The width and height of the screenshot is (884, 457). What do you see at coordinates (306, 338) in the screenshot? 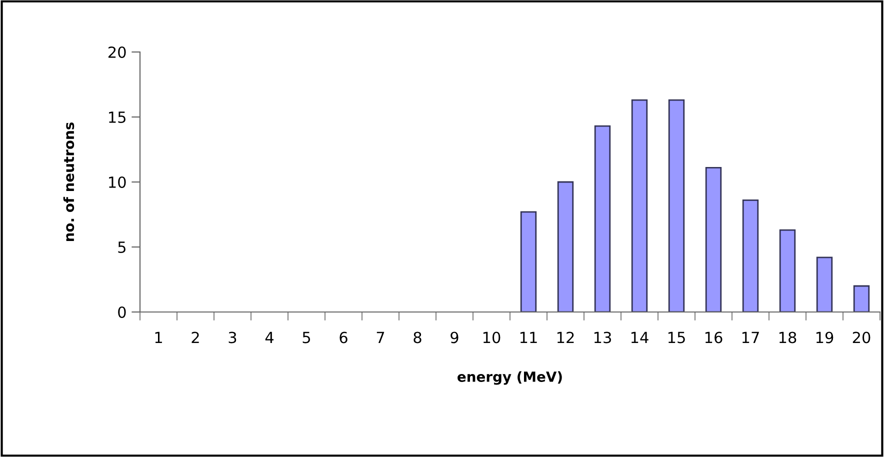
I see `x-tick-label: 5` at bounding box center [306, 338].